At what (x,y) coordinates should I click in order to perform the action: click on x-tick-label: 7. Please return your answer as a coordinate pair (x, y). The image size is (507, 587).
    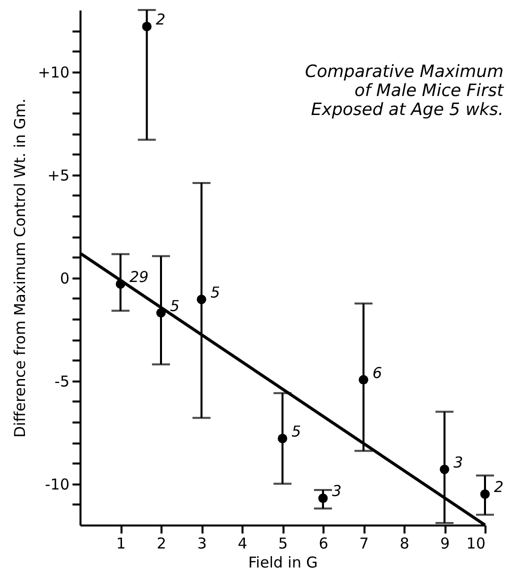
    Looking at the image, I should click on (364, 543).